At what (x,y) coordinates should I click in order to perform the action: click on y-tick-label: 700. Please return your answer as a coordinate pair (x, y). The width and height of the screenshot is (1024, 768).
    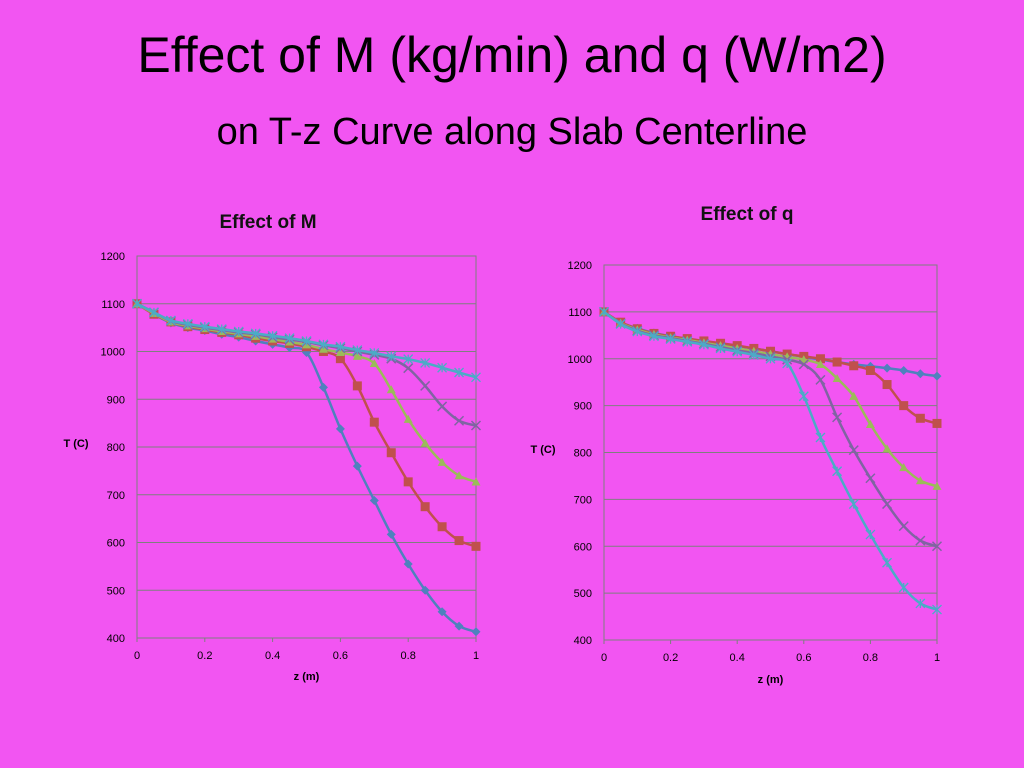
    Looking at the image, I should click on (583, 500).